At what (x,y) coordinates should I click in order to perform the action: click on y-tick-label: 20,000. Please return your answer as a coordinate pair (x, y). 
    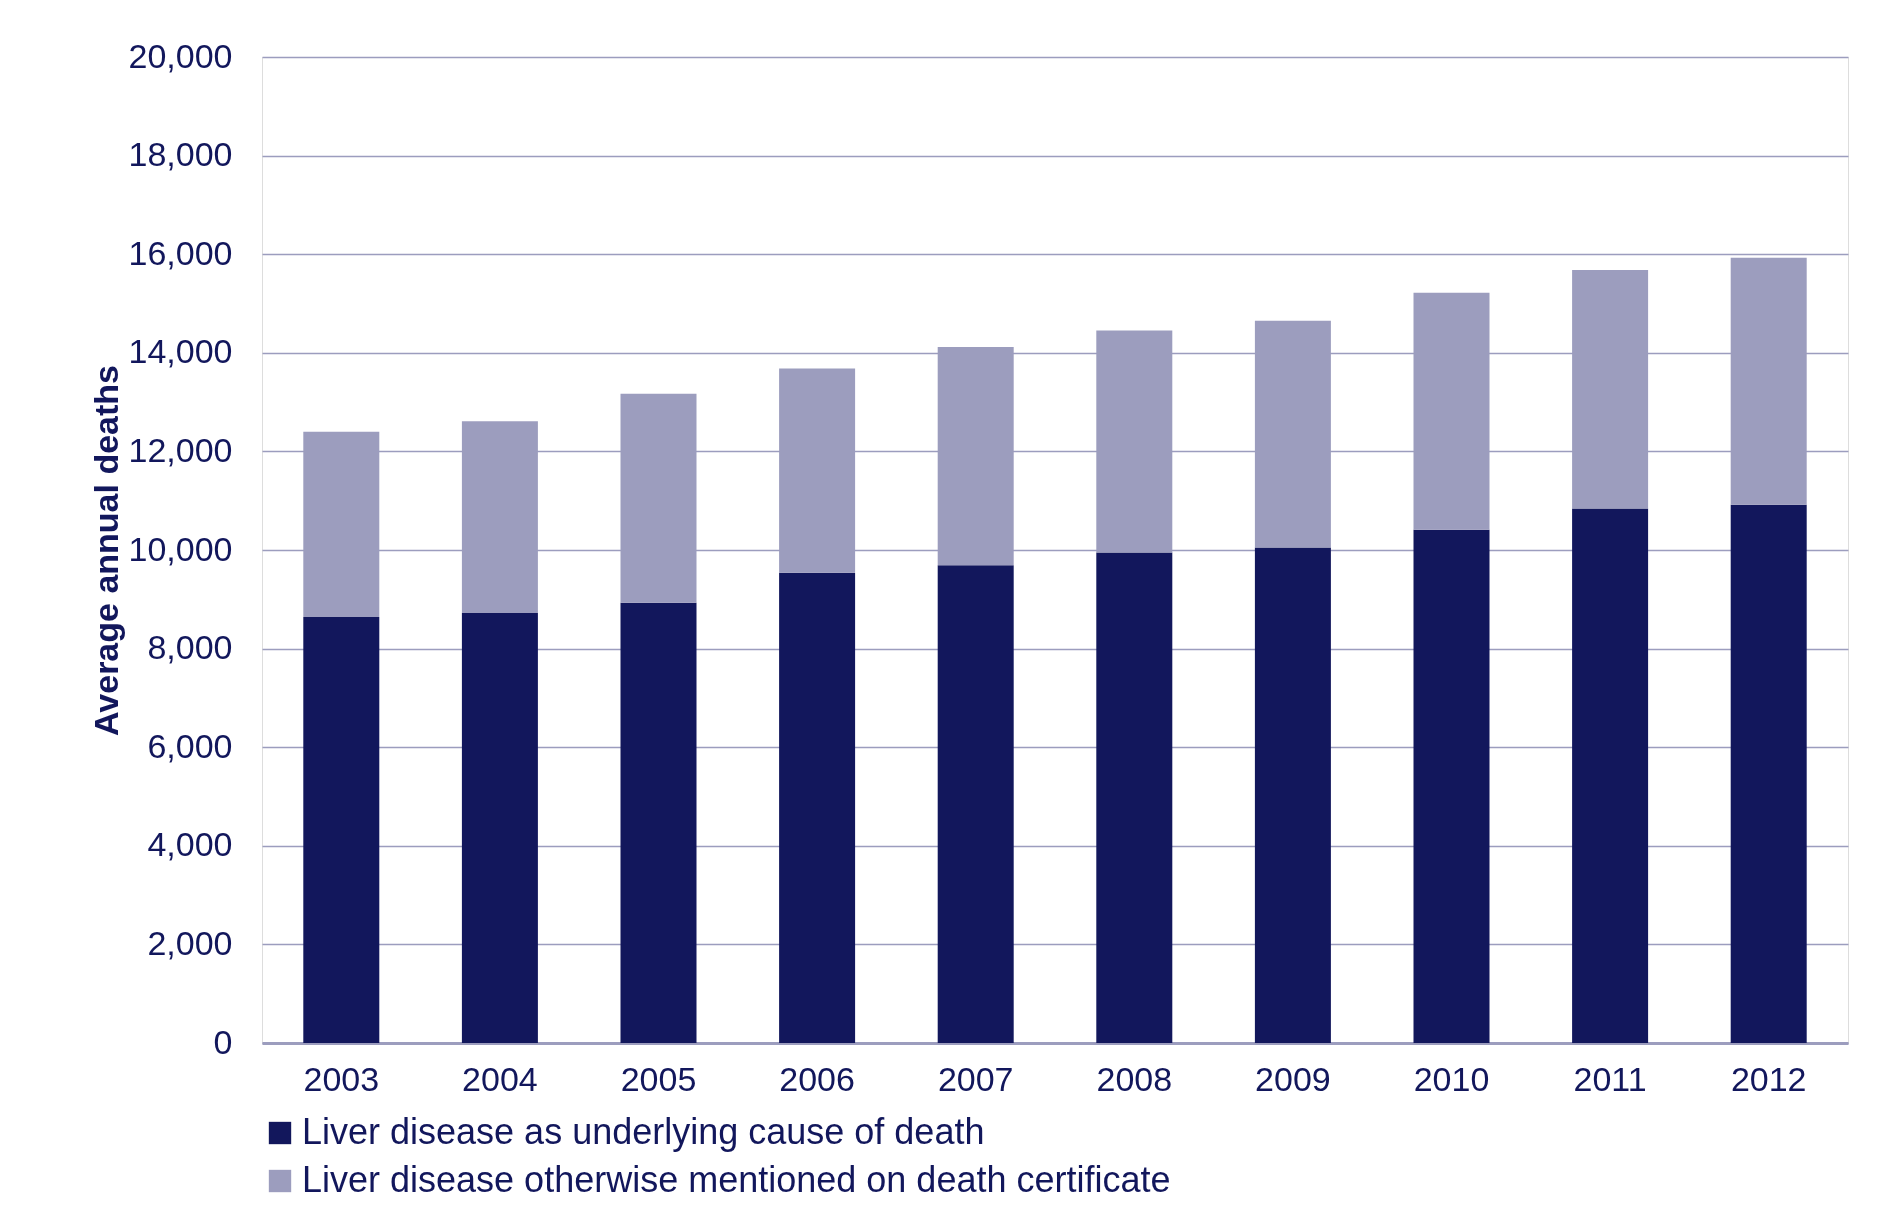
    Looking at the image, I should click on (180, 55).